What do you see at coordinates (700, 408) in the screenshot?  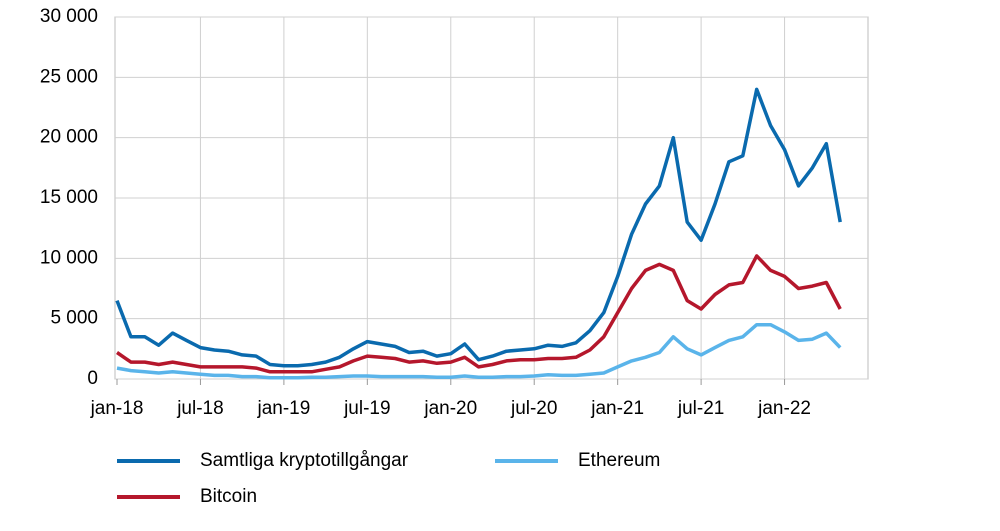 I see `x-tick-label: jul-21` at bounding box center [700, 408].